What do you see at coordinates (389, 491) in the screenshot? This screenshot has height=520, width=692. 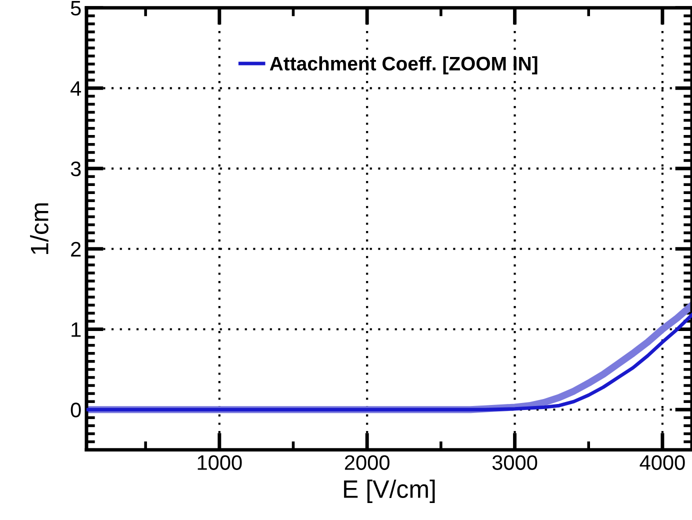 I see `x-axis-title: E [V/cm]` at bounding box center [389, 491].